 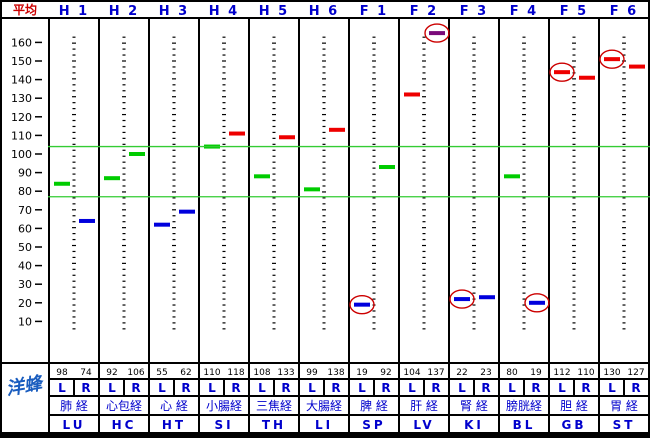 I want to click on right-value: 137, so click(x=435, y=373).